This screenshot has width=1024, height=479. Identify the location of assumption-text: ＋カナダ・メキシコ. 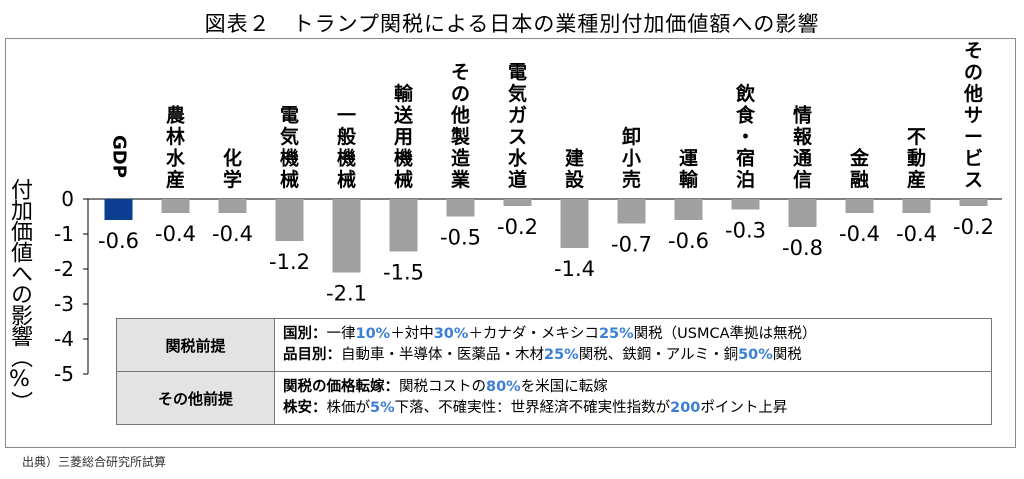
(533, 334).